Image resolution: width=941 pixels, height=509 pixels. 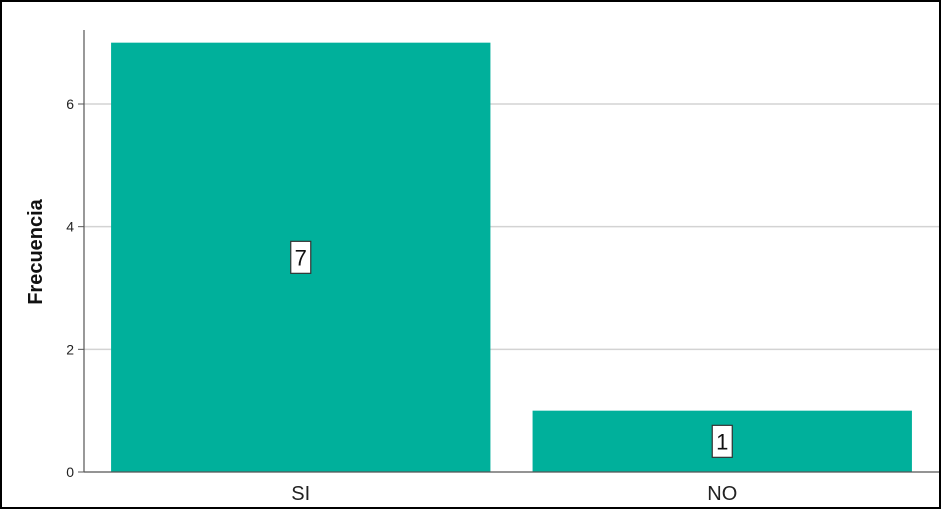 I want to click on x-tick-label: NO, so click(x=722, y=494).